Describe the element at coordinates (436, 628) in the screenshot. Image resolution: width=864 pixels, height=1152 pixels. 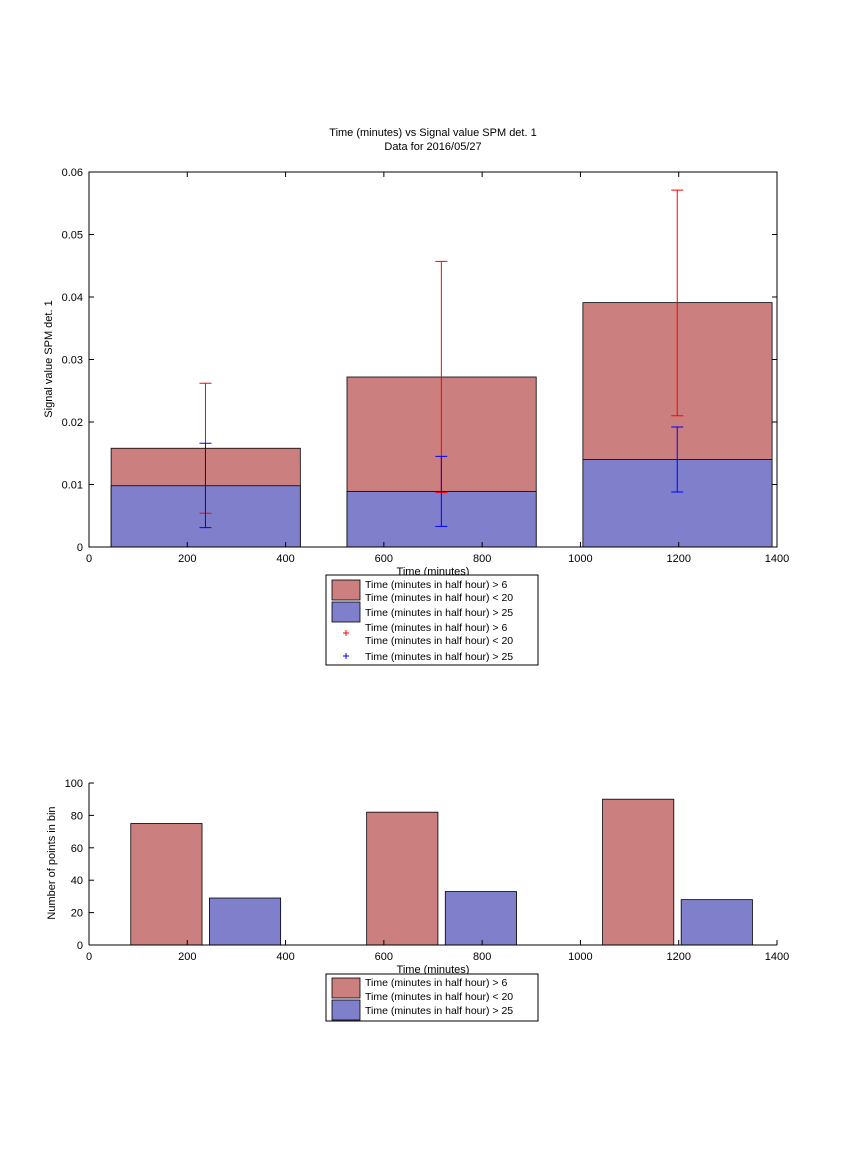
I see `legend-label-red-err-line1: Time (minutes in half hour) > 6` at that location.